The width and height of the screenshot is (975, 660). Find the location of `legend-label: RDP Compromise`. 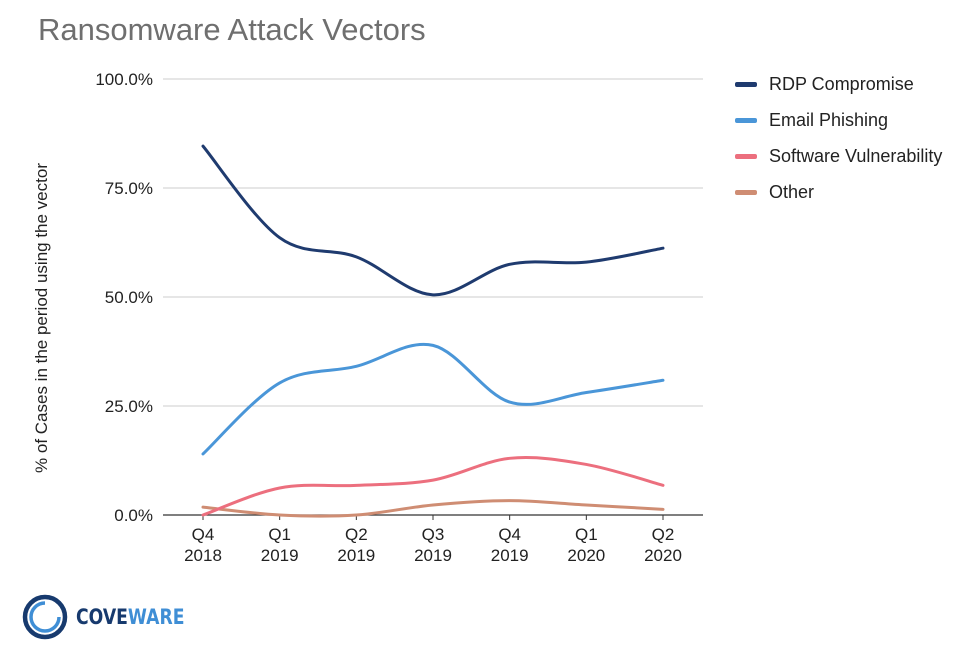

legend-label: RDP Compromise is located at coordinates (841, 83).